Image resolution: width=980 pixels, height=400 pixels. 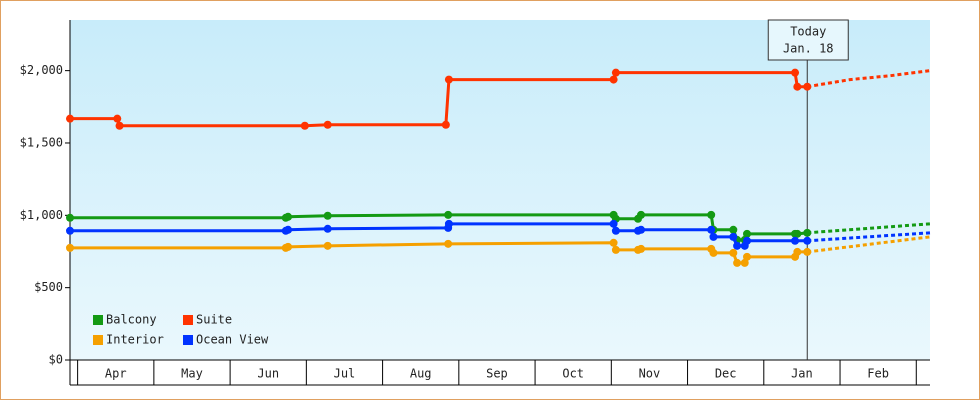 I want to click on x-tick-label: Jun, so click(x=268, y=374).